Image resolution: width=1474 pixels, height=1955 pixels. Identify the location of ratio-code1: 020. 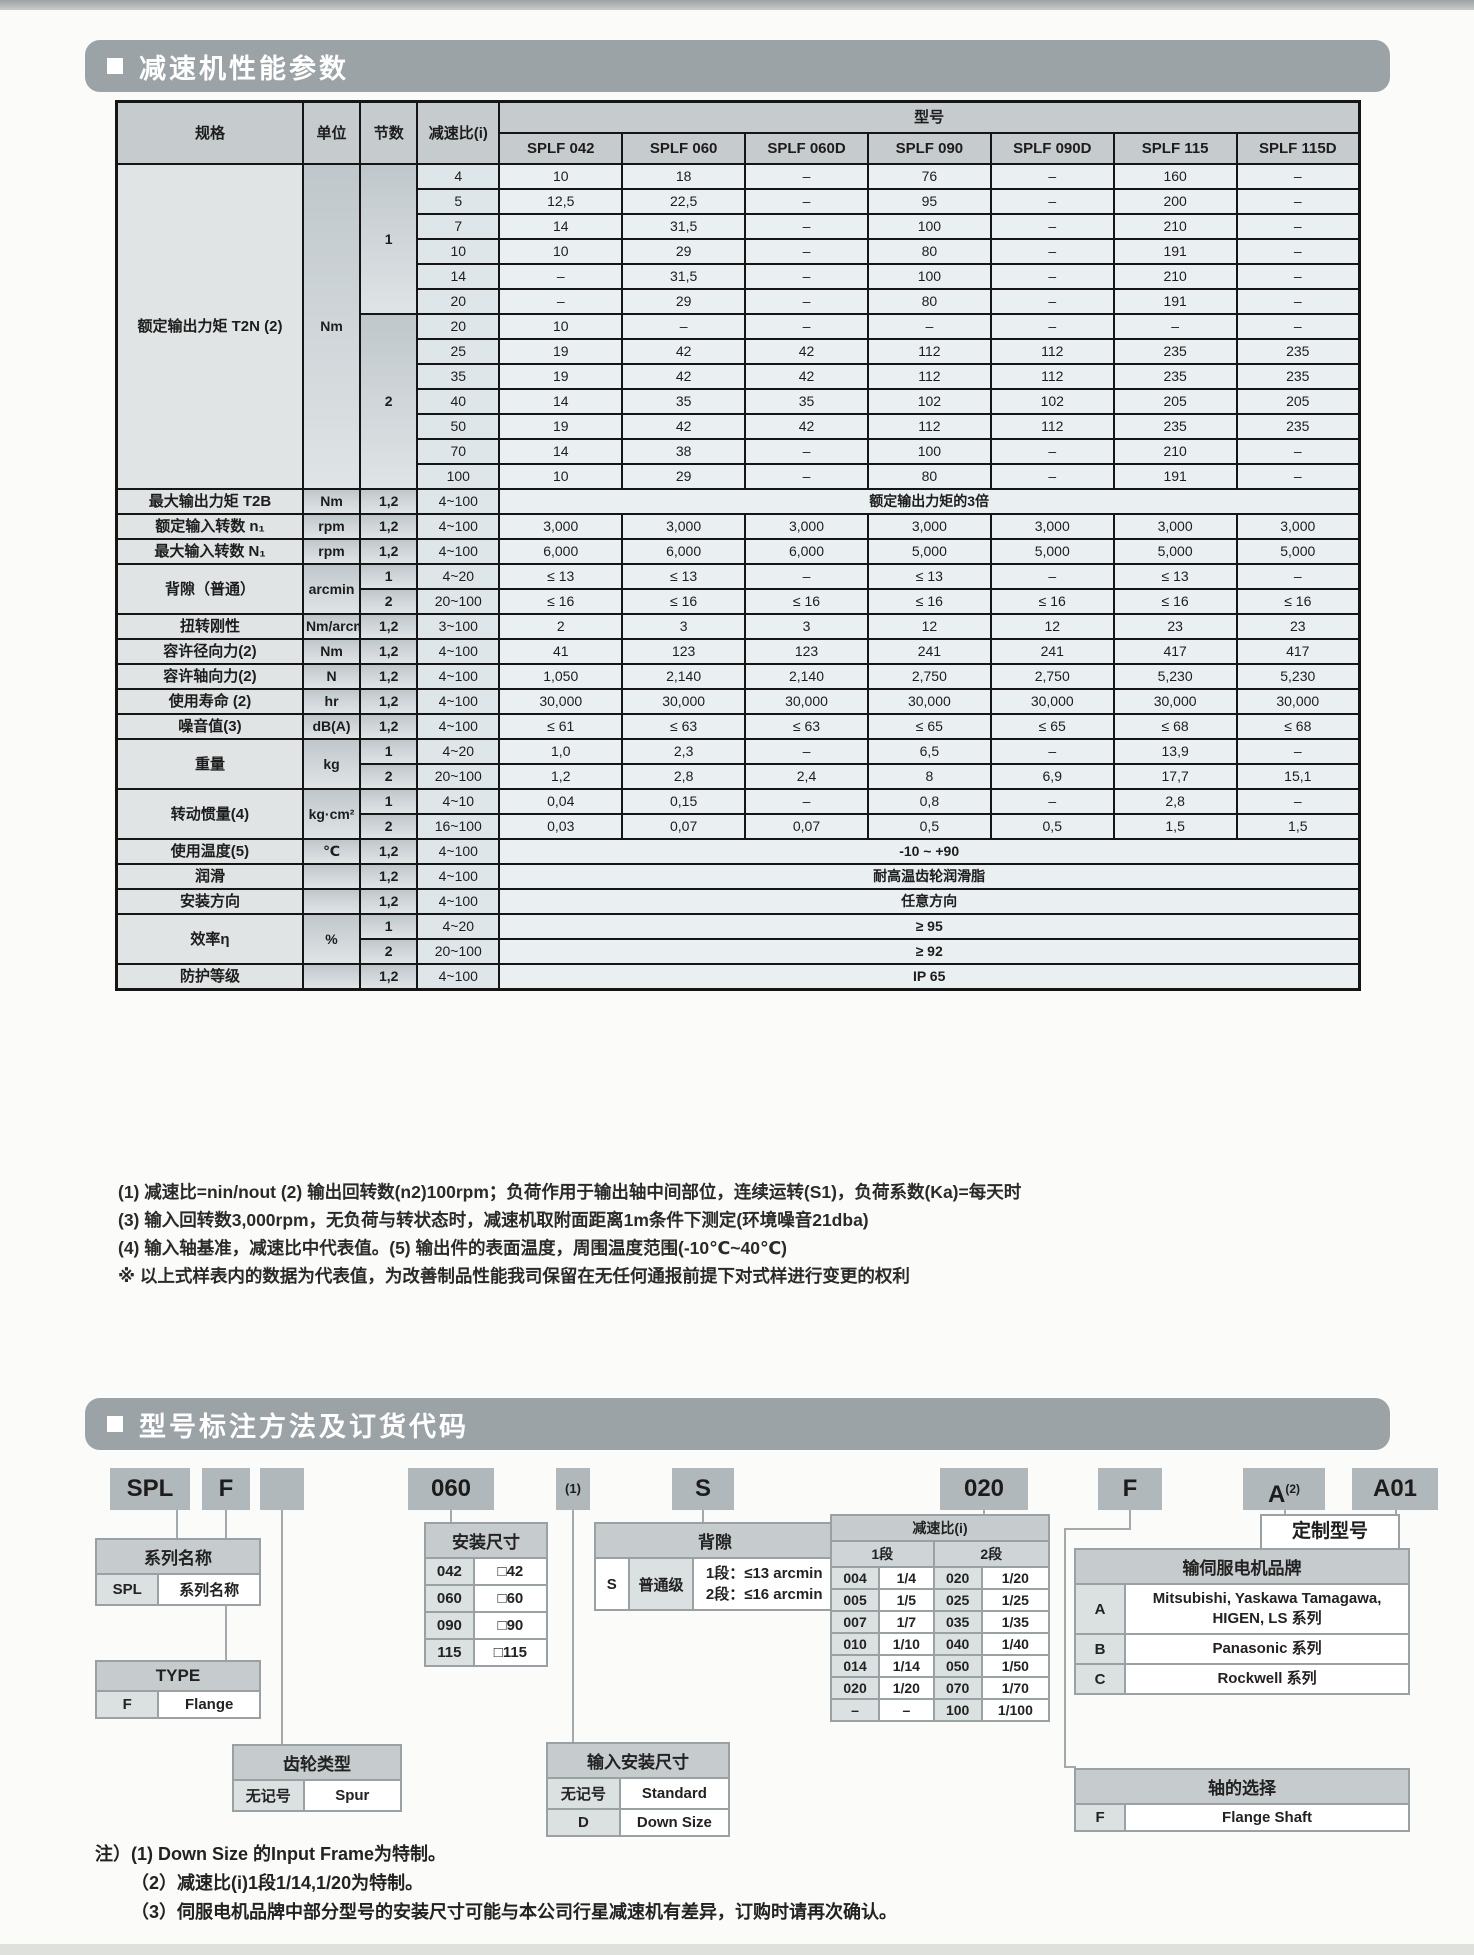
(855, 1688).